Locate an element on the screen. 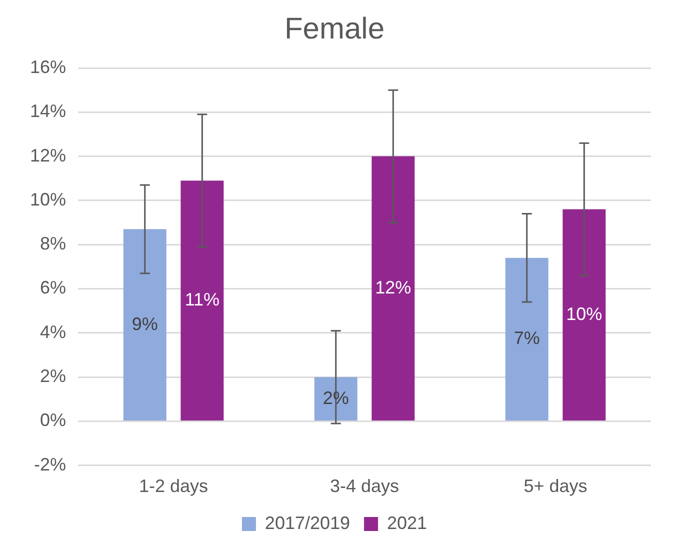 This screenshot has width=679, height=556. data-label: 7% is located at coordinates (527, 338).